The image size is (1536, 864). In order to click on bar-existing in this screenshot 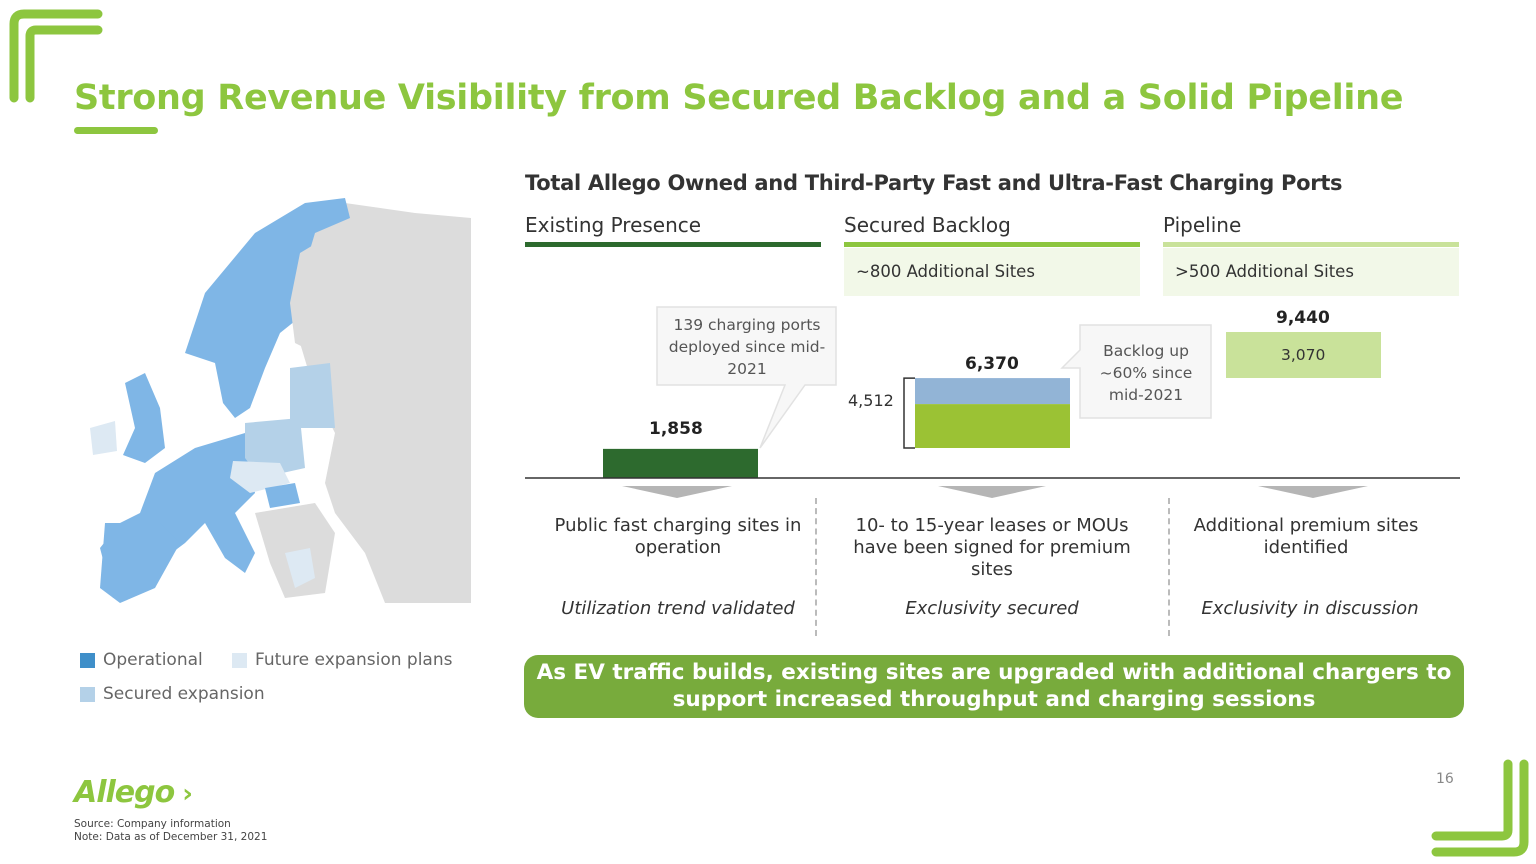, I will do `click(680, 463)`.